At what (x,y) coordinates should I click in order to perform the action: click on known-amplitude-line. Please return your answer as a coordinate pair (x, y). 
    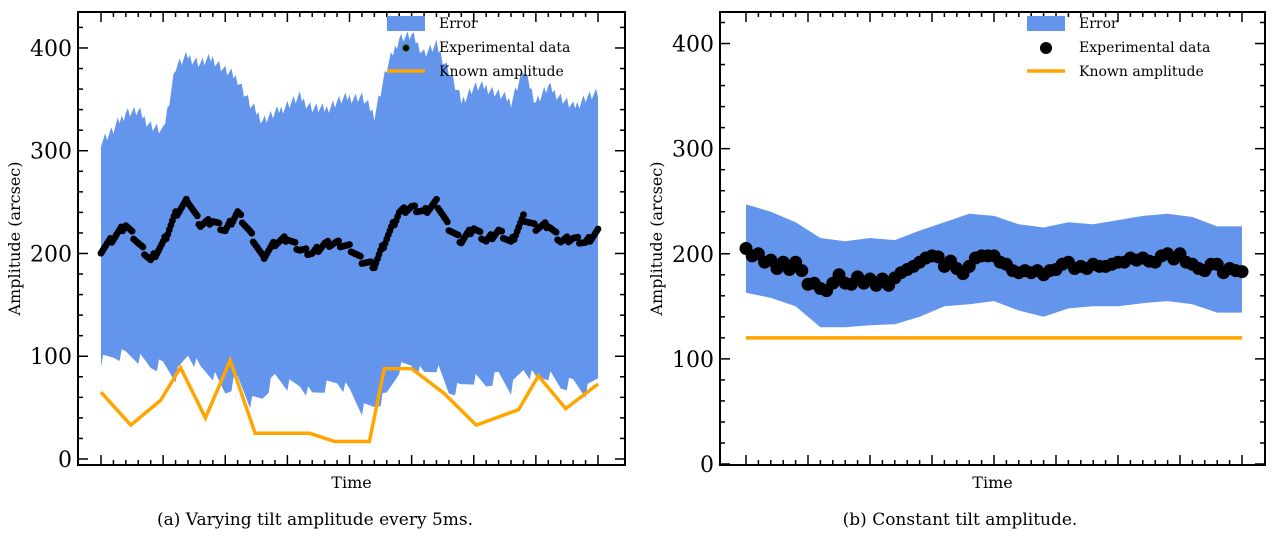
    Looking at the image, I should click on (349, 399).